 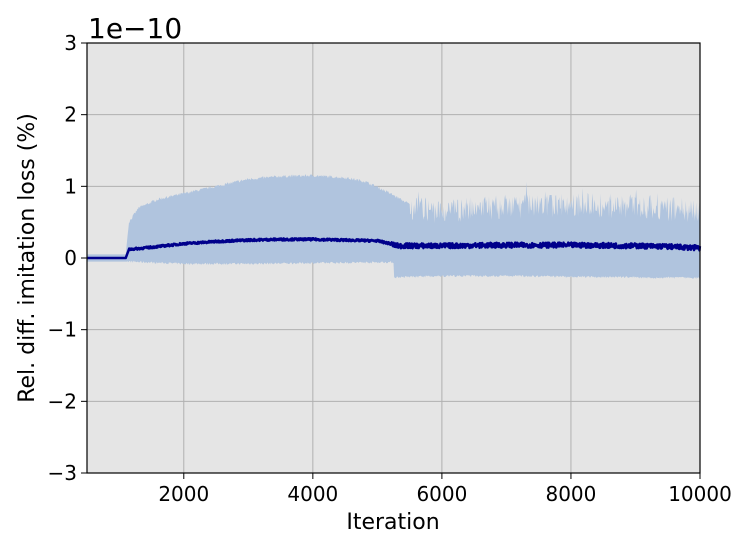 What do you see at coordinates (312, 494) in the screenshot?
I see `x-tick-label: 4000` at bounding box center [312, 494].